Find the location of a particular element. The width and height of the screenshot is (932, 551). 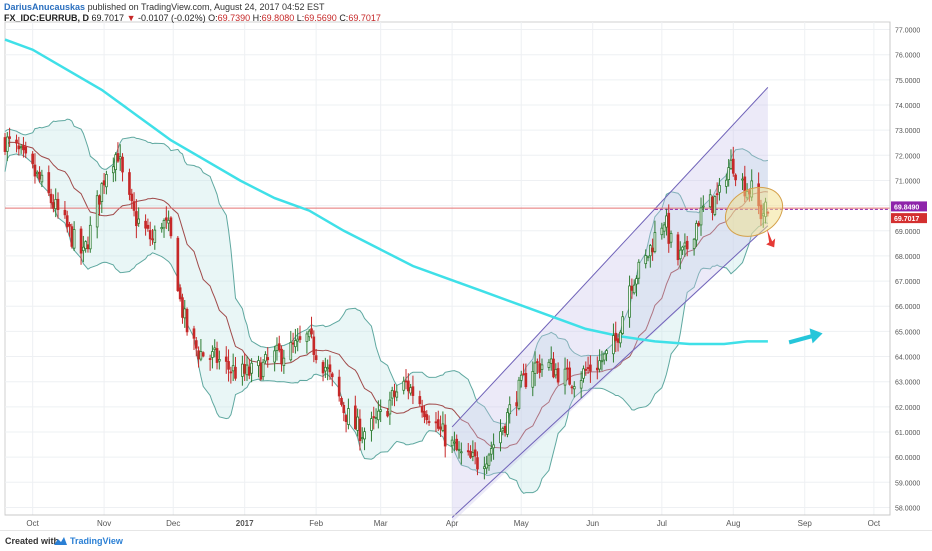

footer-bar: Created with TradingView is located at coordinates (466, 540).